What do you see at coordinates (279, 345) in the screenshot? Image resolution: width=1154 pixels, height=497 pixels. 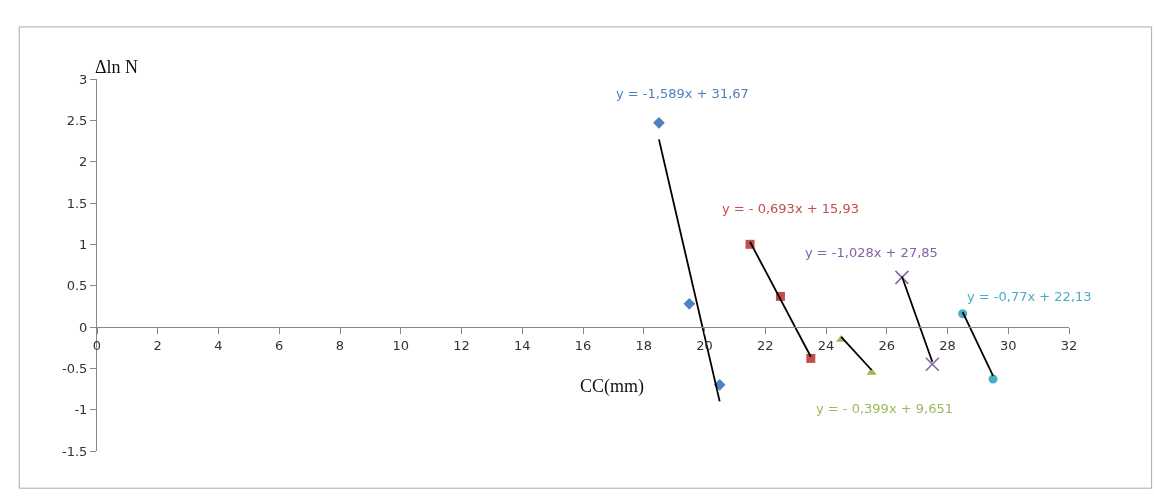 I see `x-tick-label: 6` at bounding box center [279, 345].